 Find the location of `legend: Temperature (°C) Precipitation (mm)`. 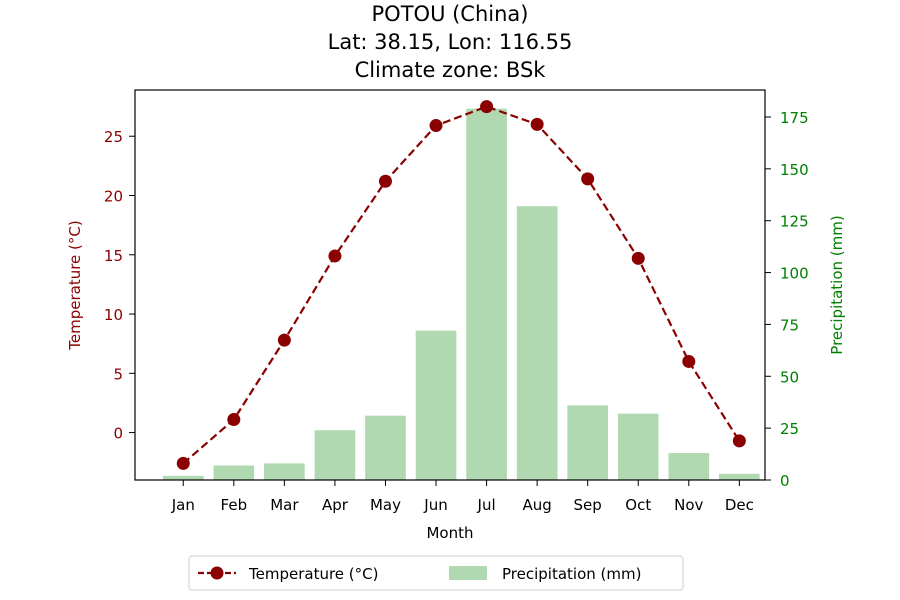

legend: Temperature (°C) Precipitation (mm) is located at coordinates (436, 573).